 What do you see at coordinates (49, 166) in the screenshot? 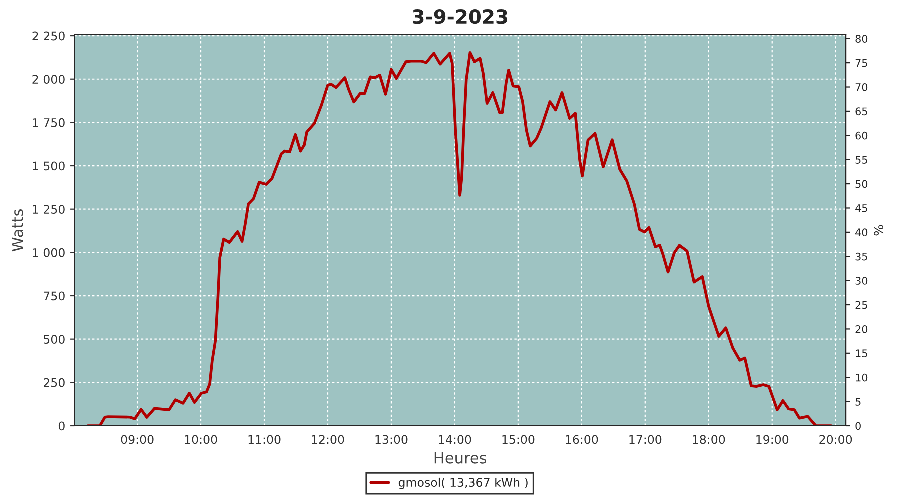
I see `y-tick-label: 1 500` at bounding box center [49, 166].